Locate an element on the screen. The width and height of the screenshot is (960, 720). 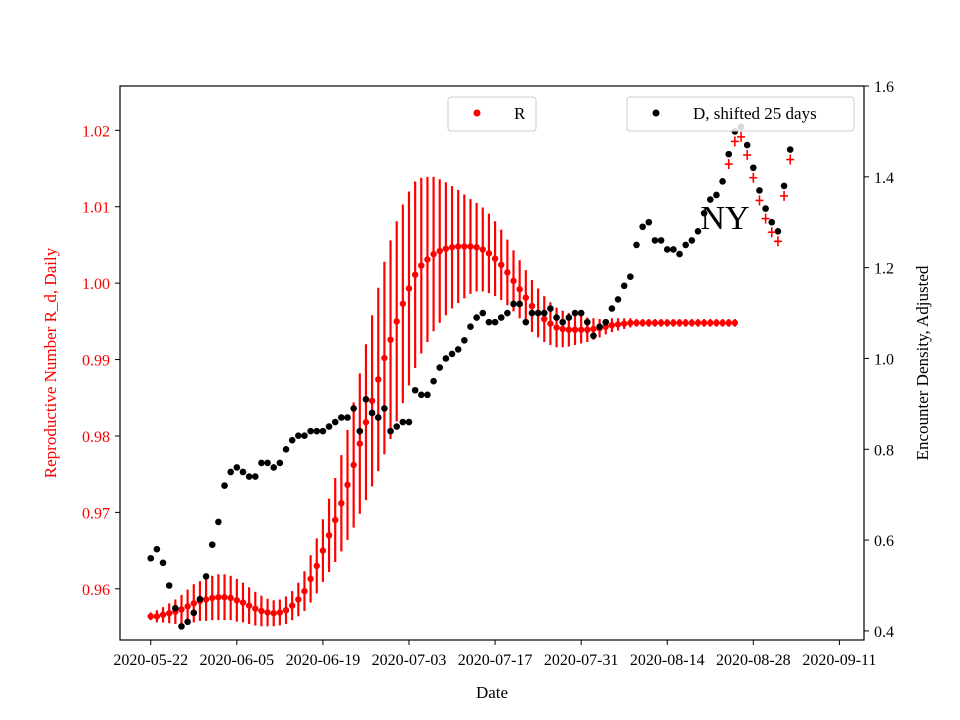
right-y-axis: 0.4 0.6 0.8 1.0 1.2 1.4 1.6 is located at coordinates (879, 360).